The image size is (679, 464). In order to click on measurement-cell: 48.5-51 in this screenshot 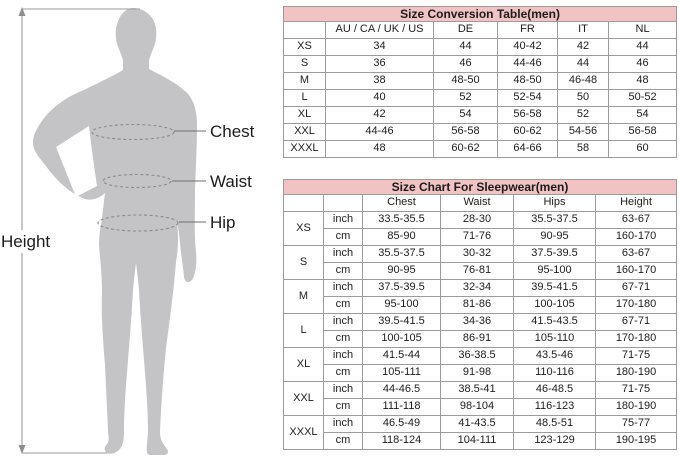, I will do `click(554, 424)`.